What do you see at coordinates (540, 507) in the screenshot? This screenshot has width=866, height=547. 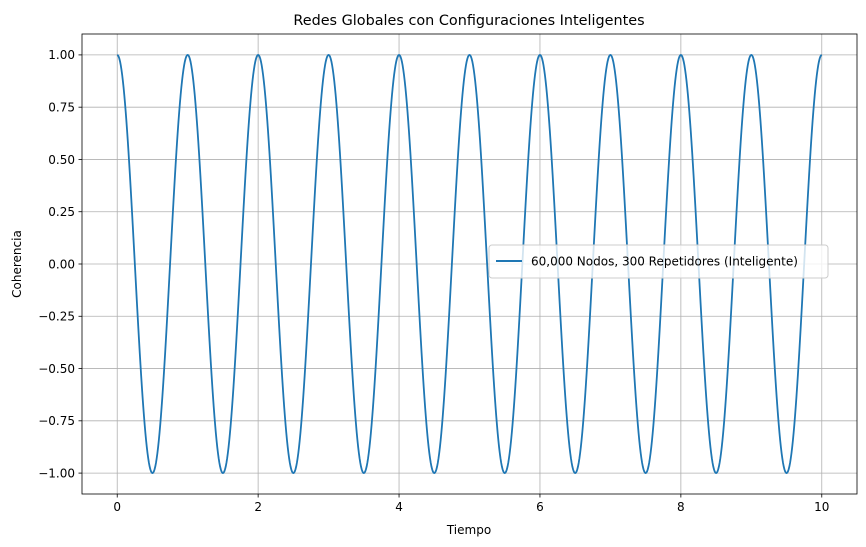 I see `x-tick-label: 6` at bounding box center [540, 507].